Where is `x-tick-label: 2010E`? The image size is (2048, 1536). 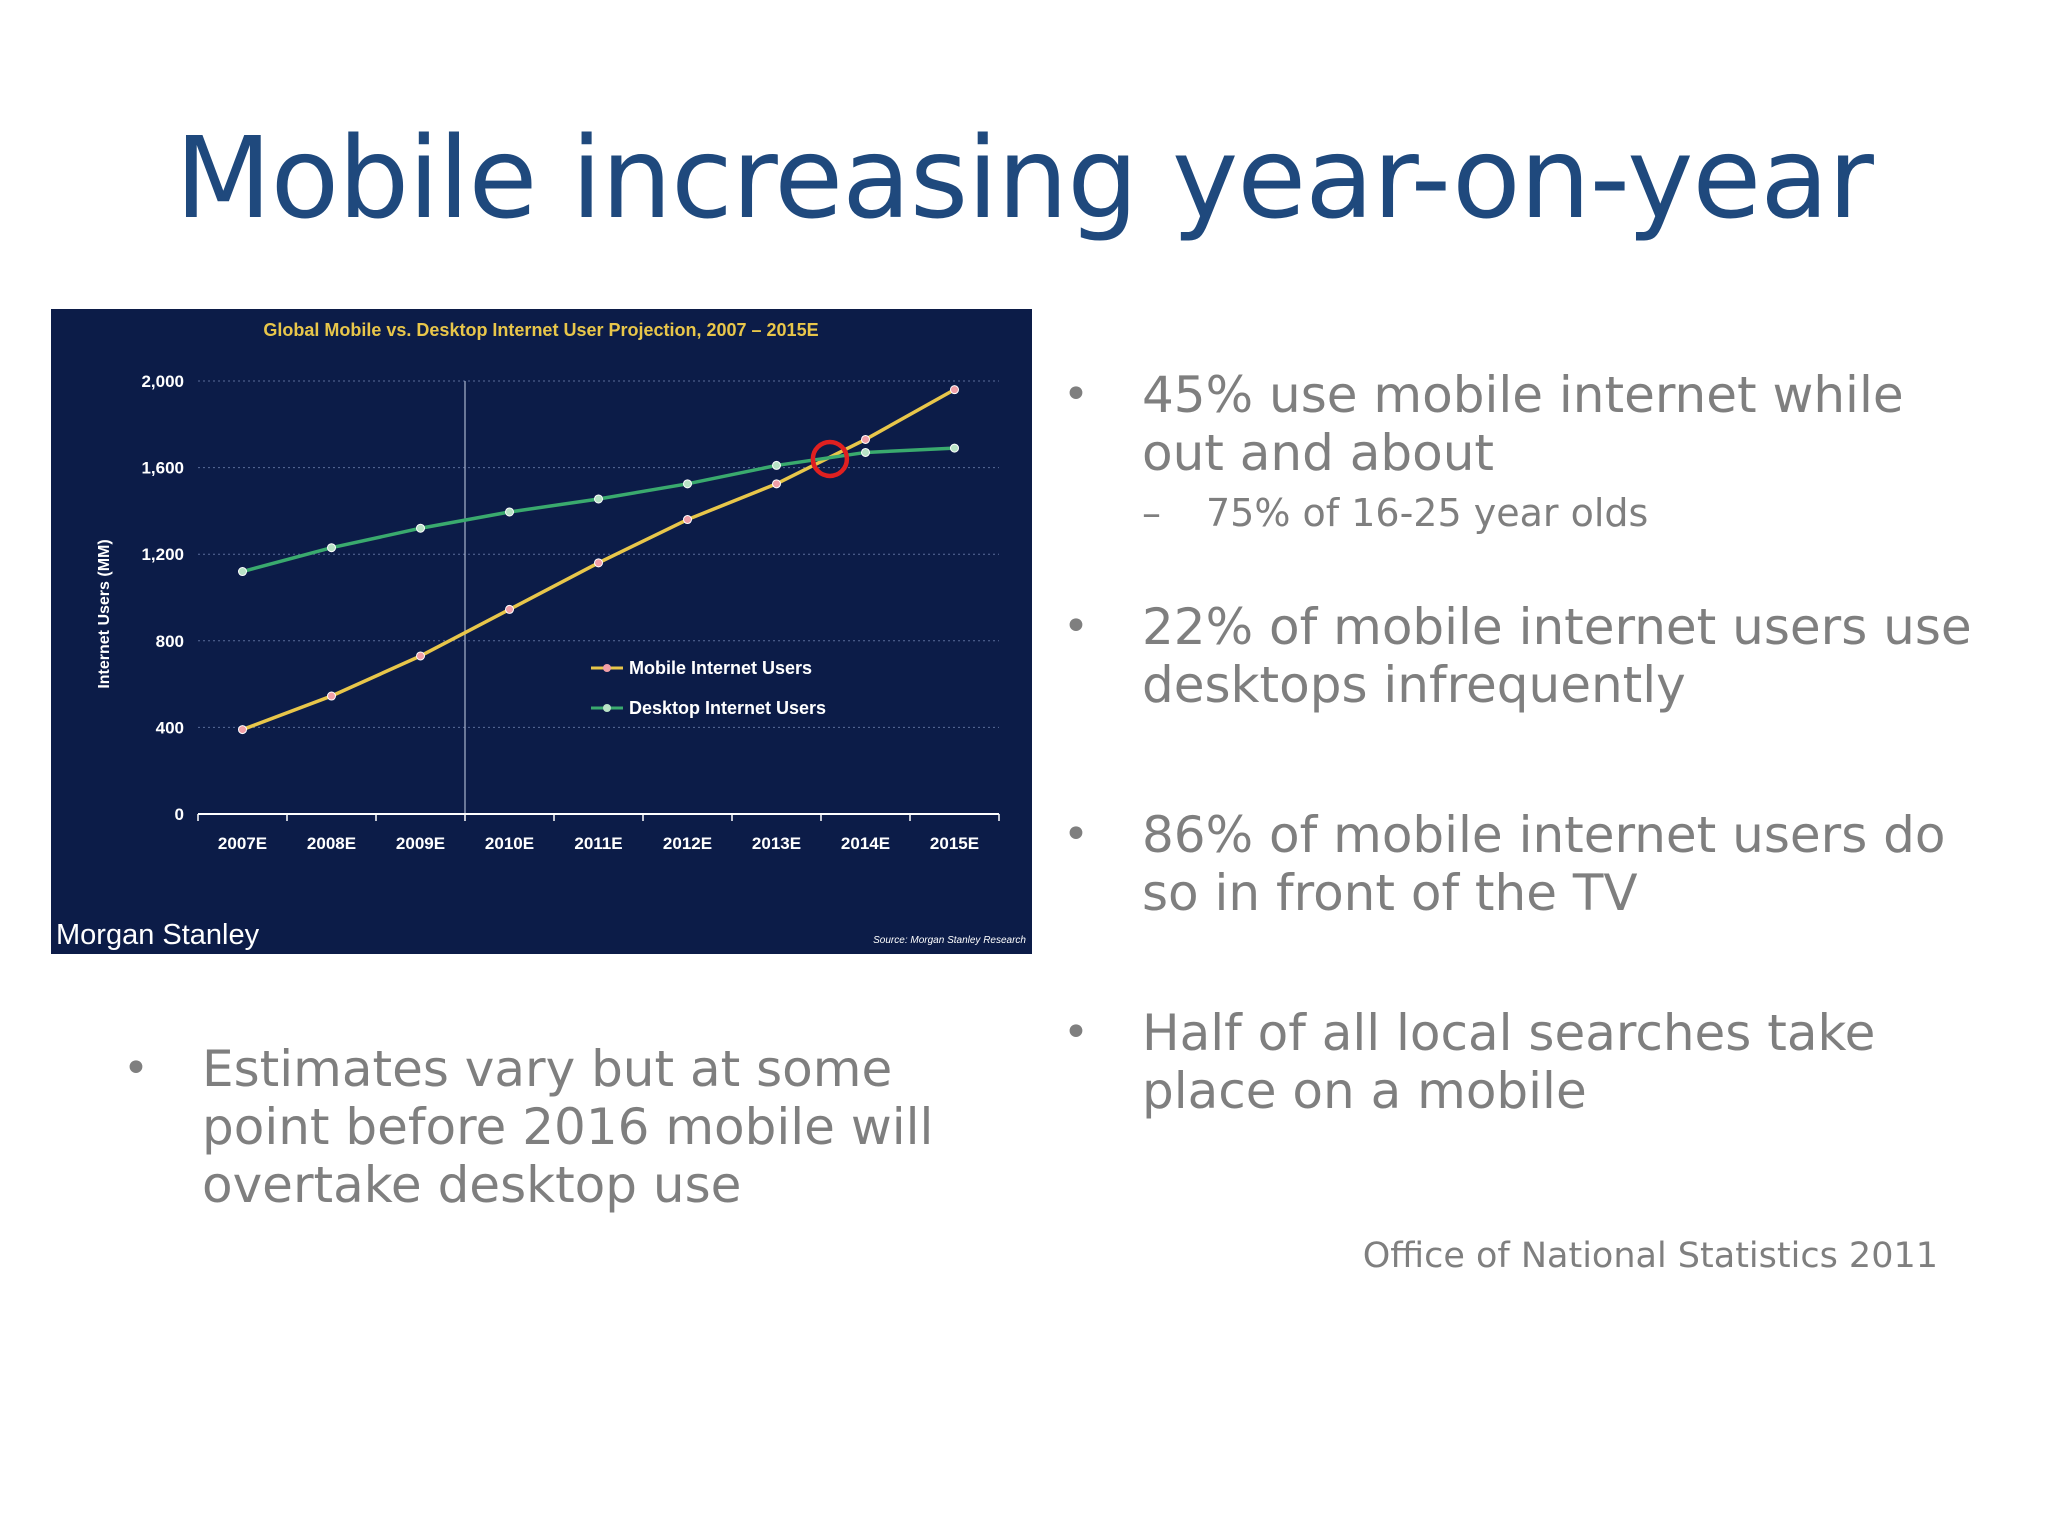
x-tick-label: 2010E is located at coordinates (509, 843).